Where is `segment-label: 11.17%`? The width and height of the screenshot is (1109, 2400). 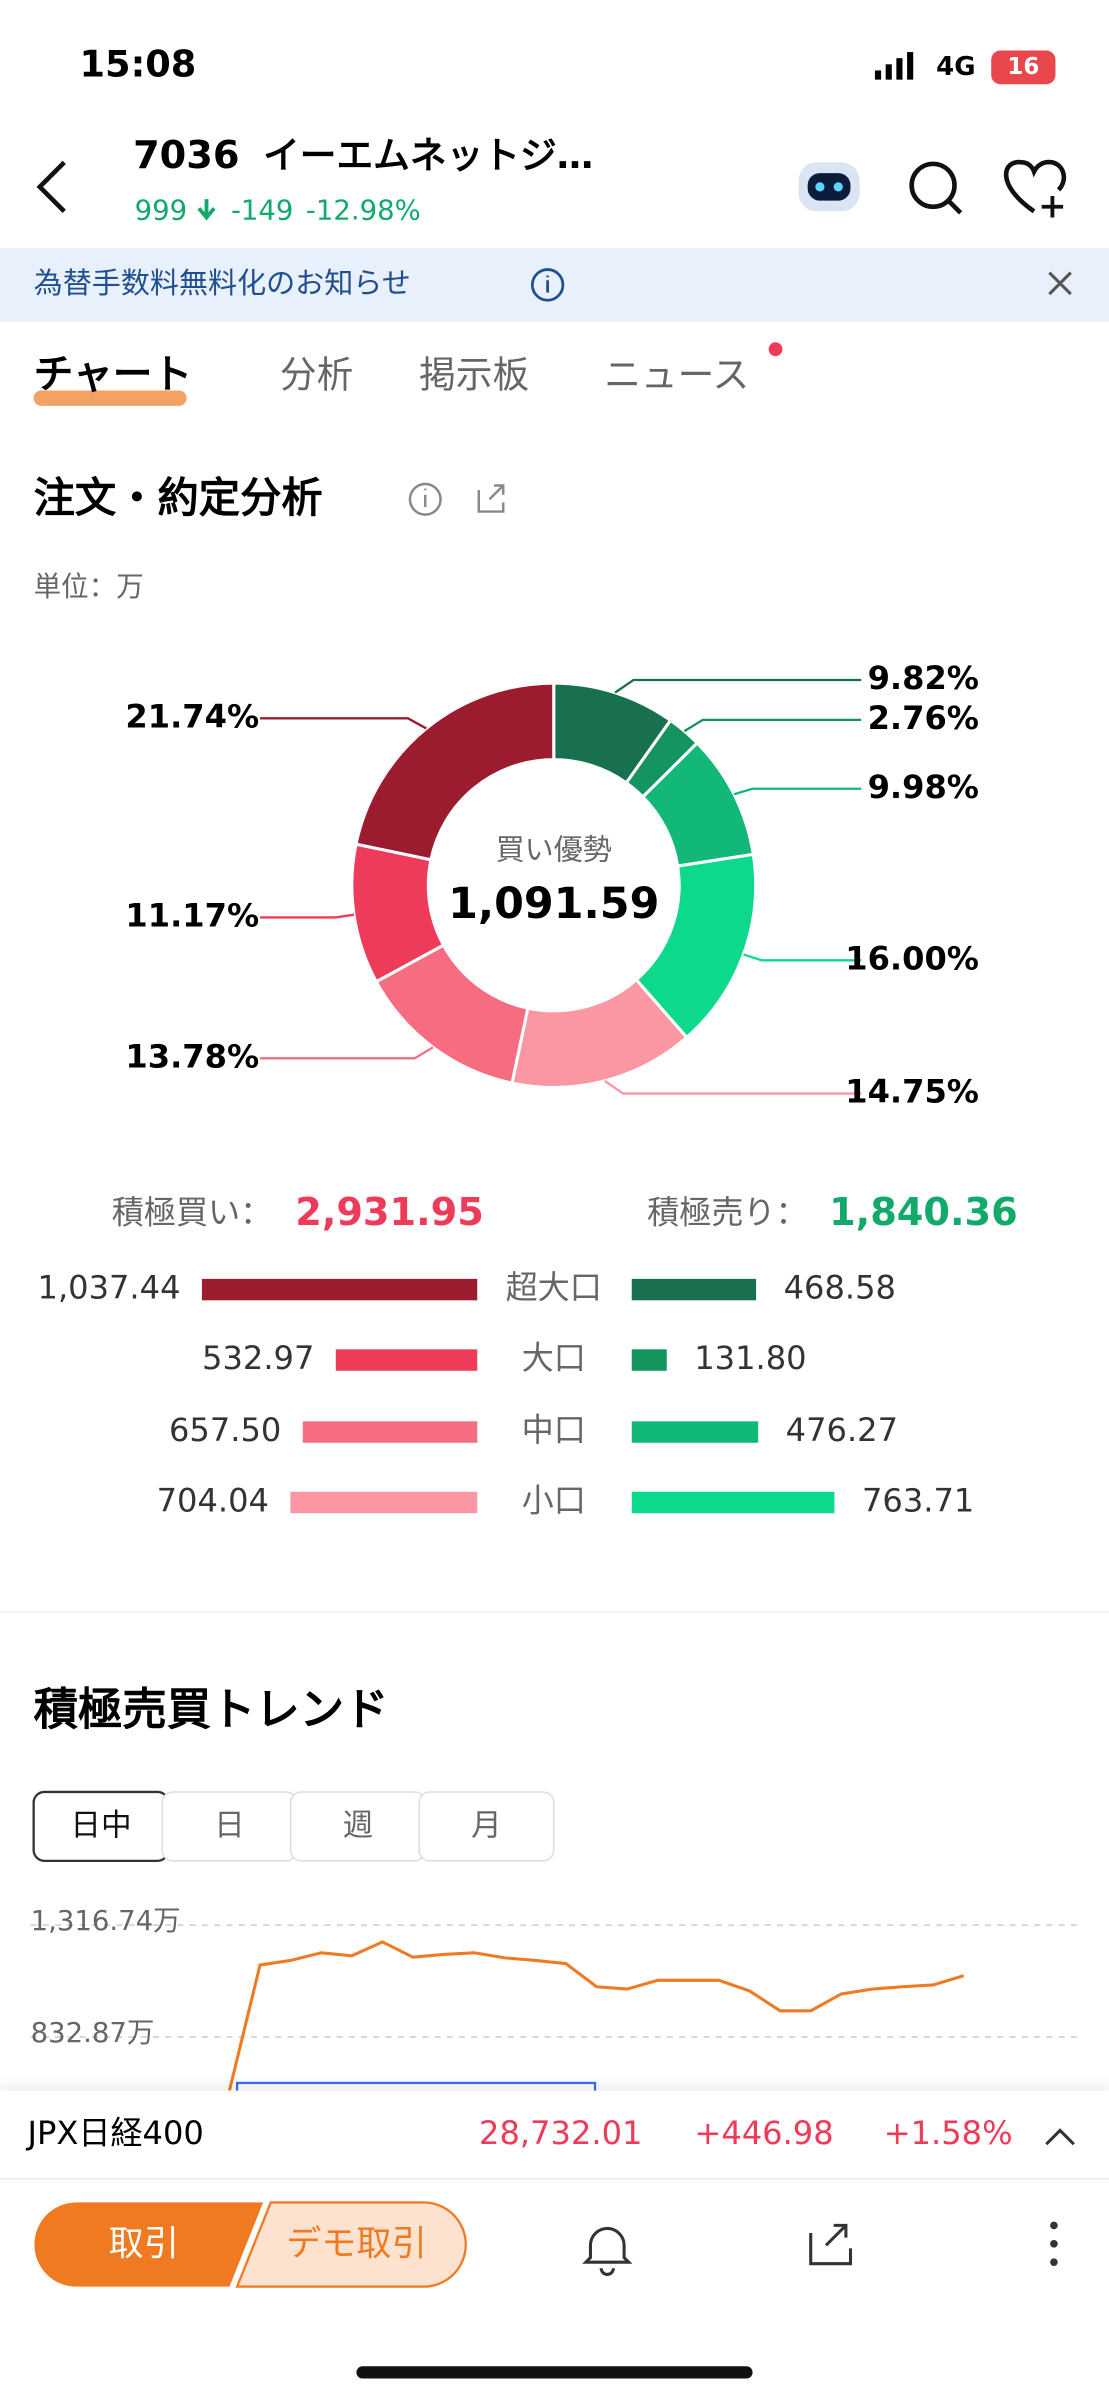 segment-label: 11.17% is located at coordinates (192, 915).